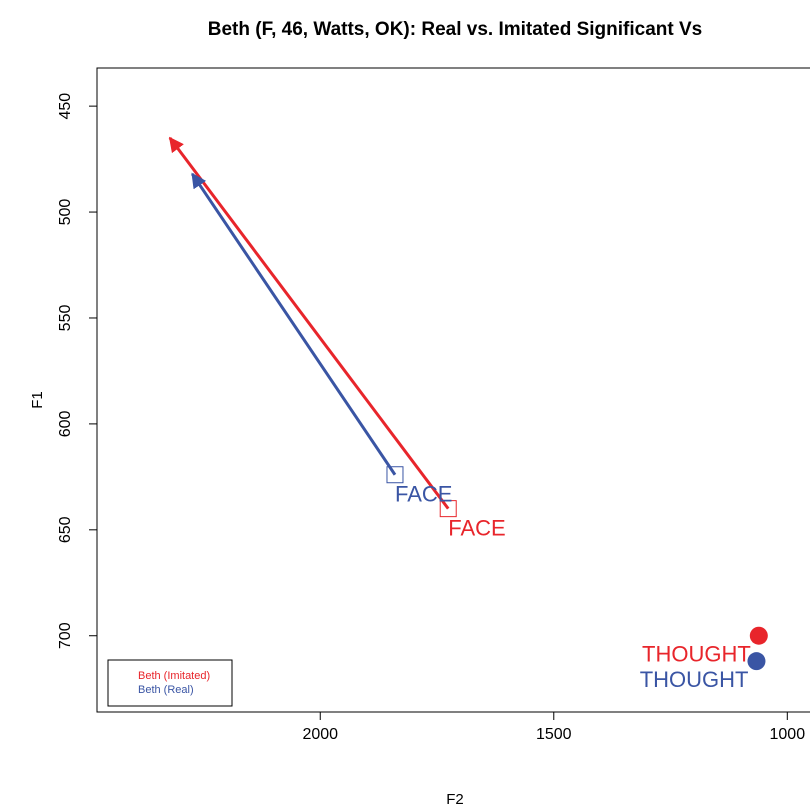 The image size is (810, 812). What do you see at coordinates (65, 423) in the screenshot?
I see `y-tick-label: 600` at bounding box center [65, 423].